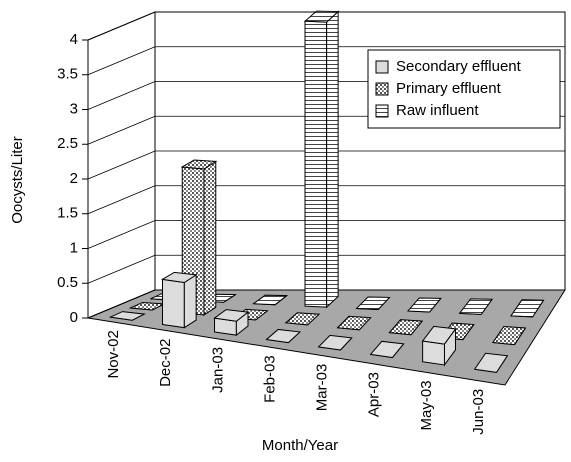 The height and width of the screenshot is (462, 571). Describe the element at coordinates (74, 39) in the screenshot. I see `y-tick-label: 4` at that location.